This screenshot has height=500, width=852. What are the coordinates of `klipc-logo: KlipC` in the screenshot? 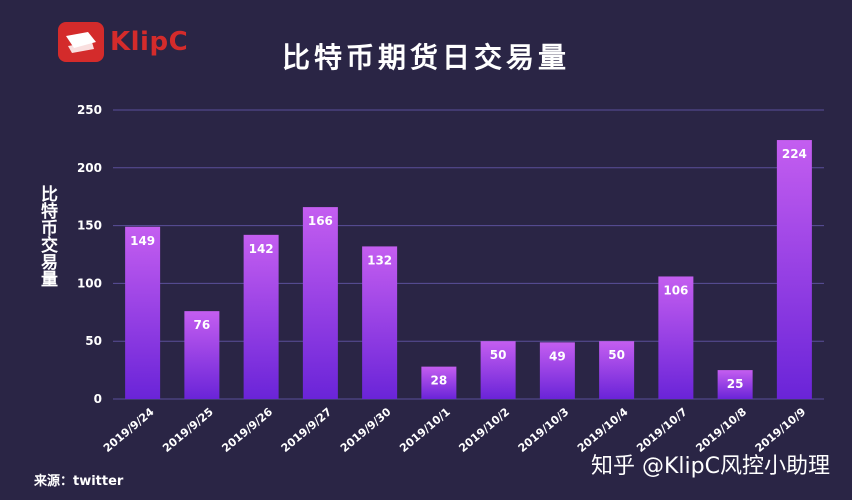 It's located at (123, 42).